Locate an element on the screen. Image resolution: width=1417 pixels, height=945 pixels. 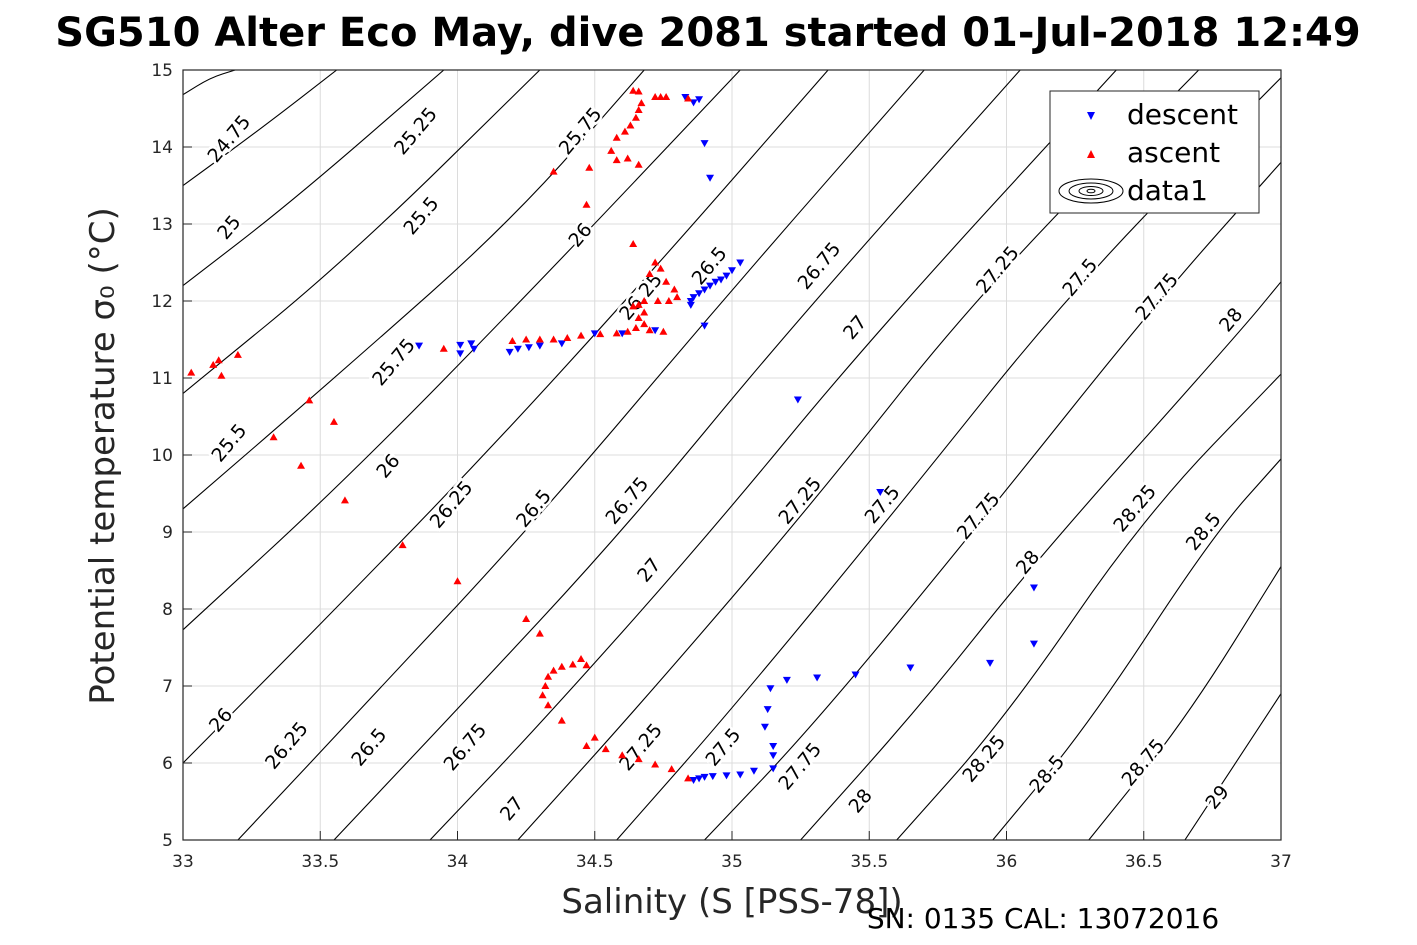
y-tick-label: 15 is located at coordinates (162, 71).